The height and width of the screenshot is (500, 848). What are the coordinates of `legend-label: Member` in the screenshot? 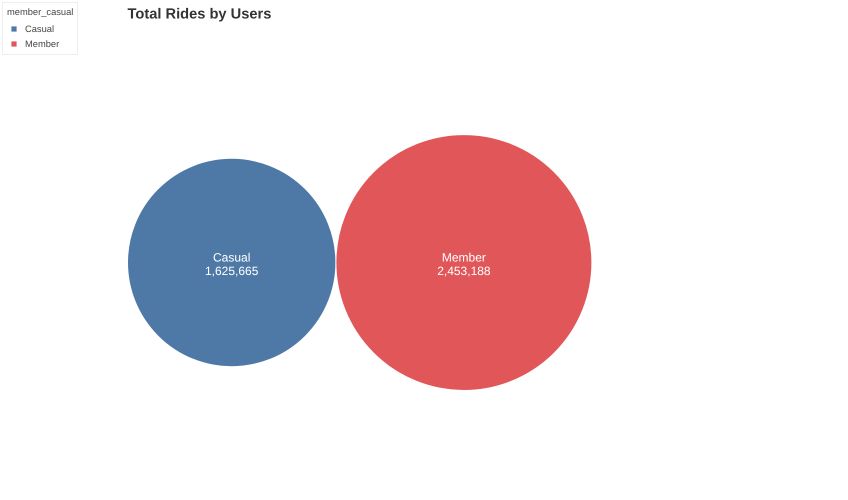 It's located at (42, 44).